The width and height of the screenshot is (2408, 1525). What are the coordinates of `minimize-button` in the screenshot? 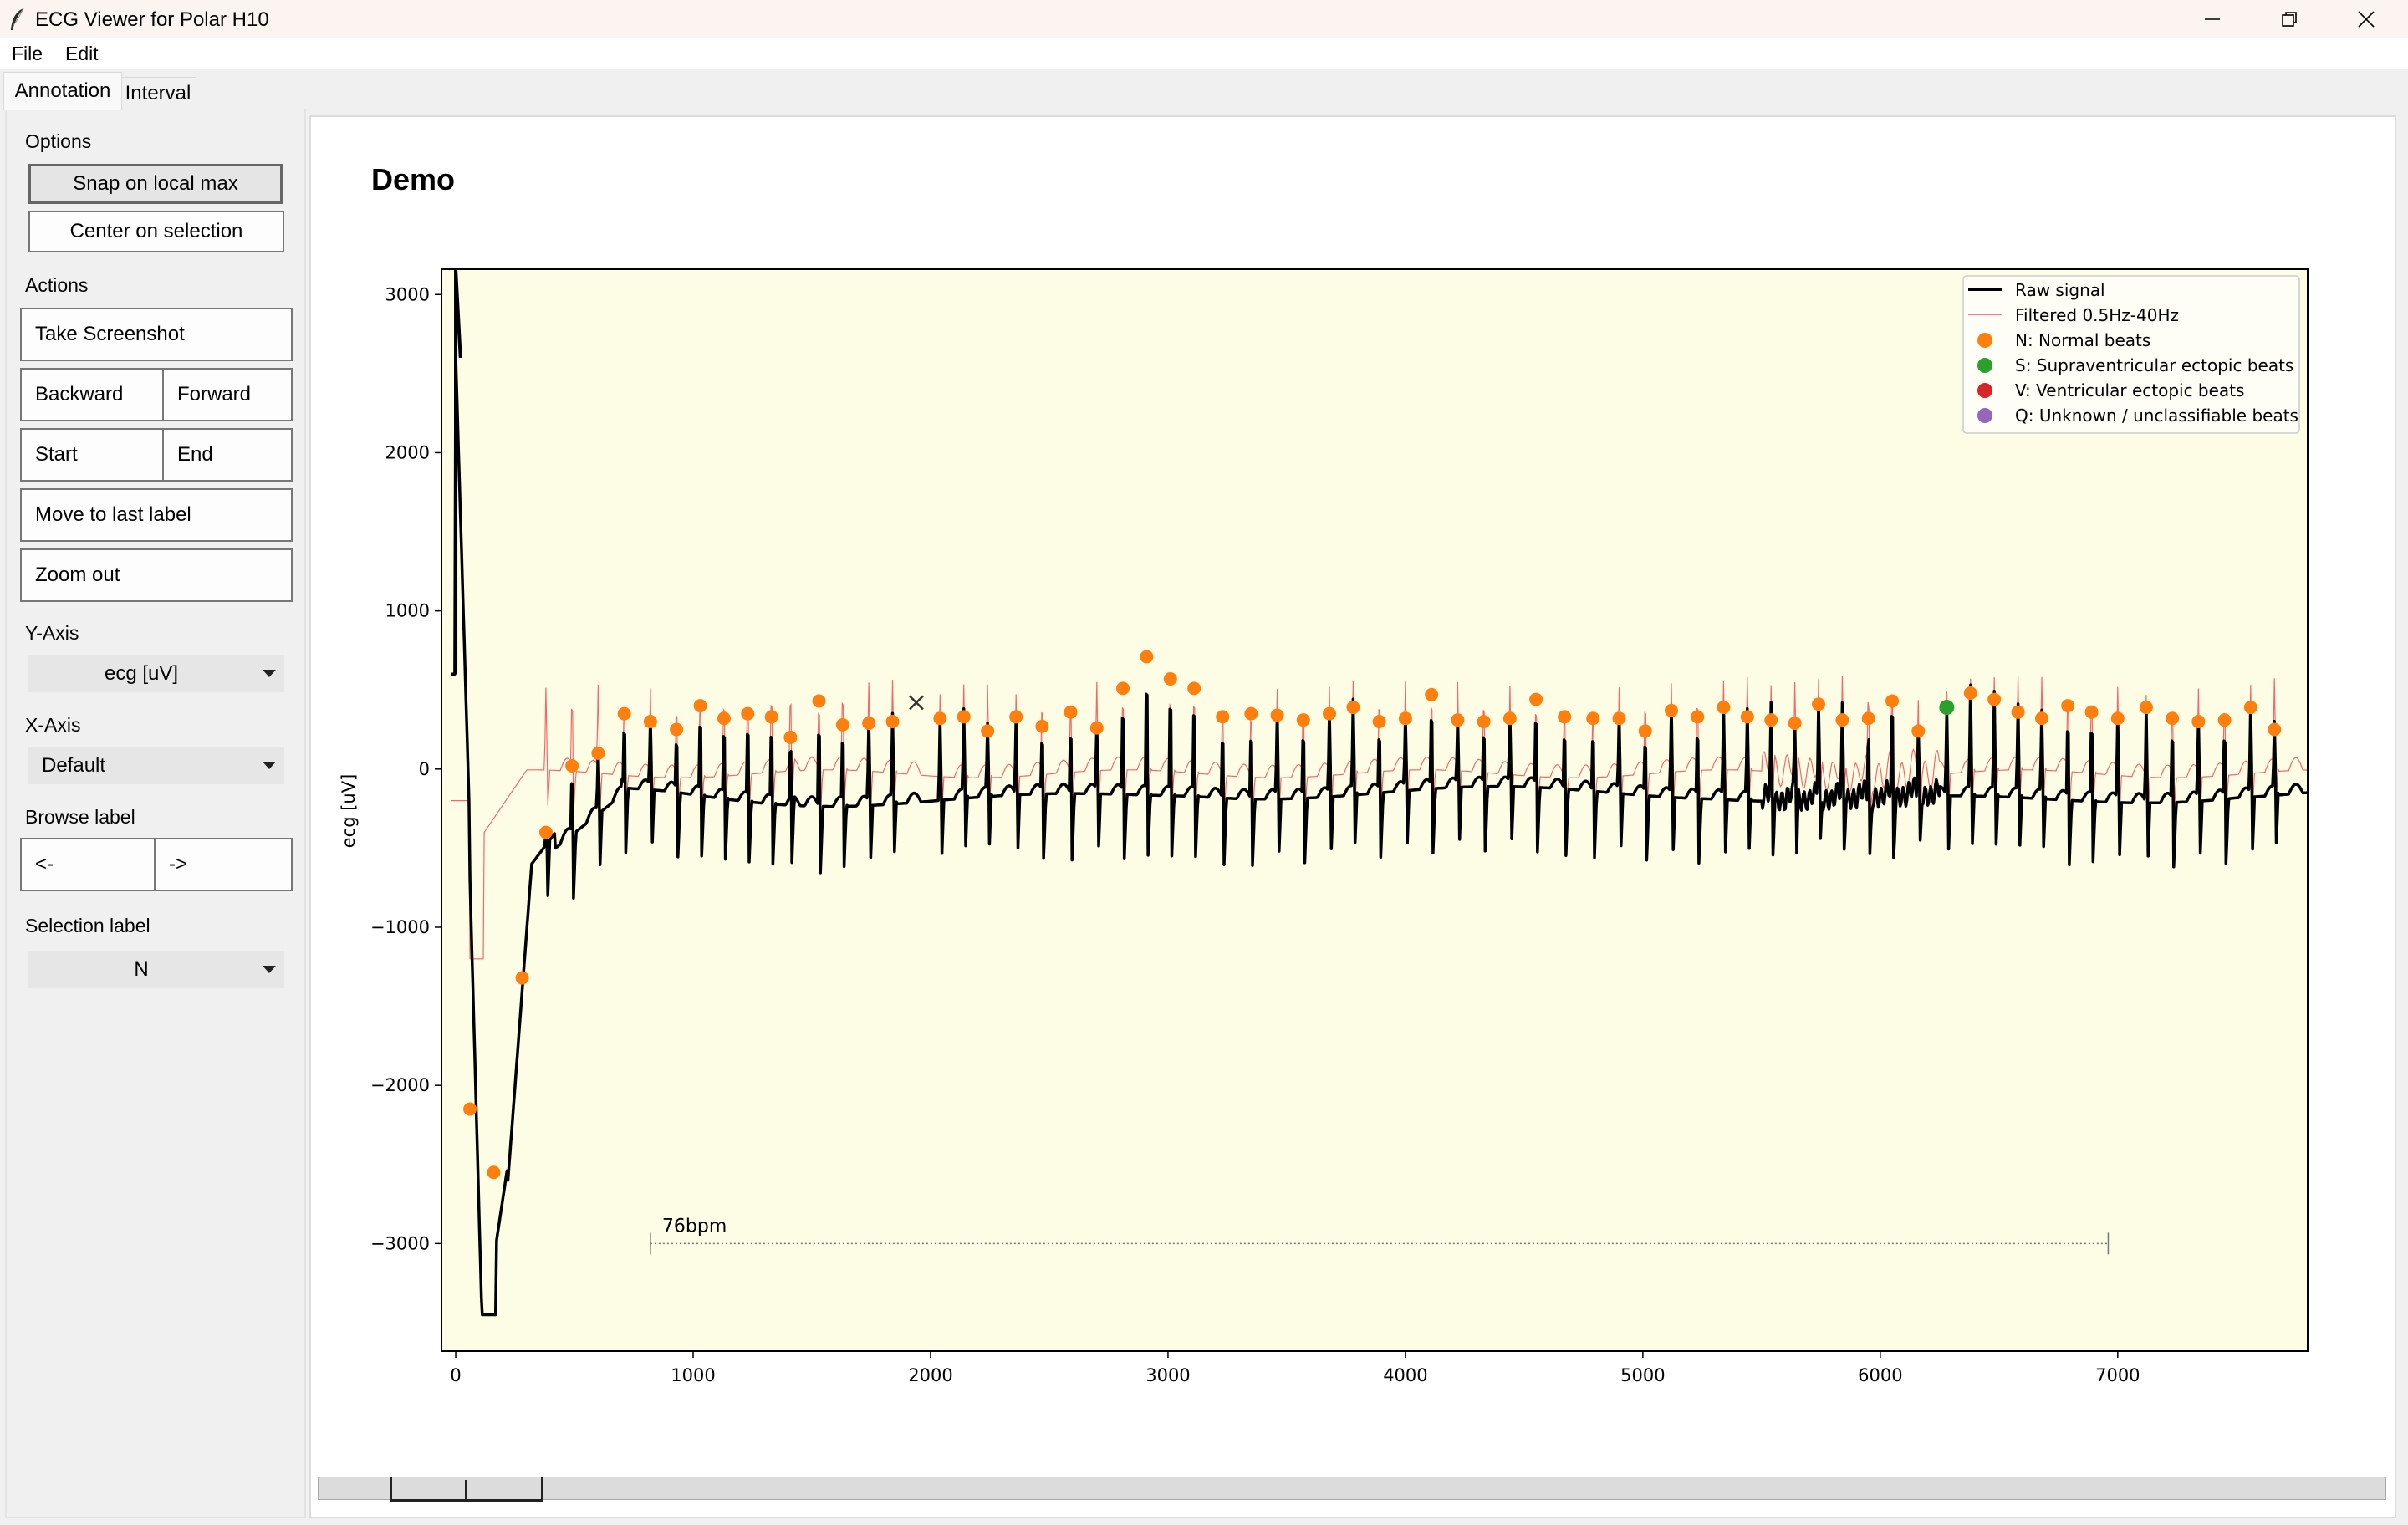 It's located at (2212, 19).